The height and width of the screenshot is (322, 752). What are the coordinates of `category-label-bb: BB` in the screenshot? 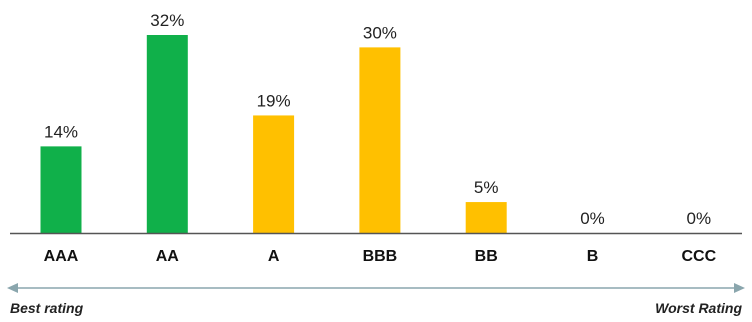 It's located at (486, 256).